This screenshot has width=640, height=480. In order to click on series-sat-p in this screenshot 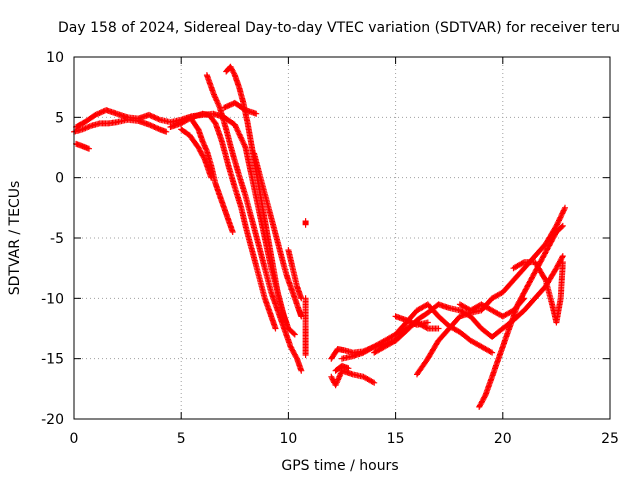, I will do `click(342, 368)`.